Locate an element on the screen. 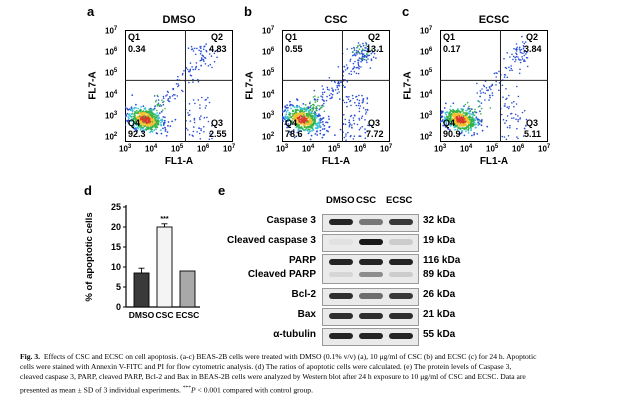 The image size is (640, 405). blot-kda-label: 55 kDa is located at coordinates (439, 334).